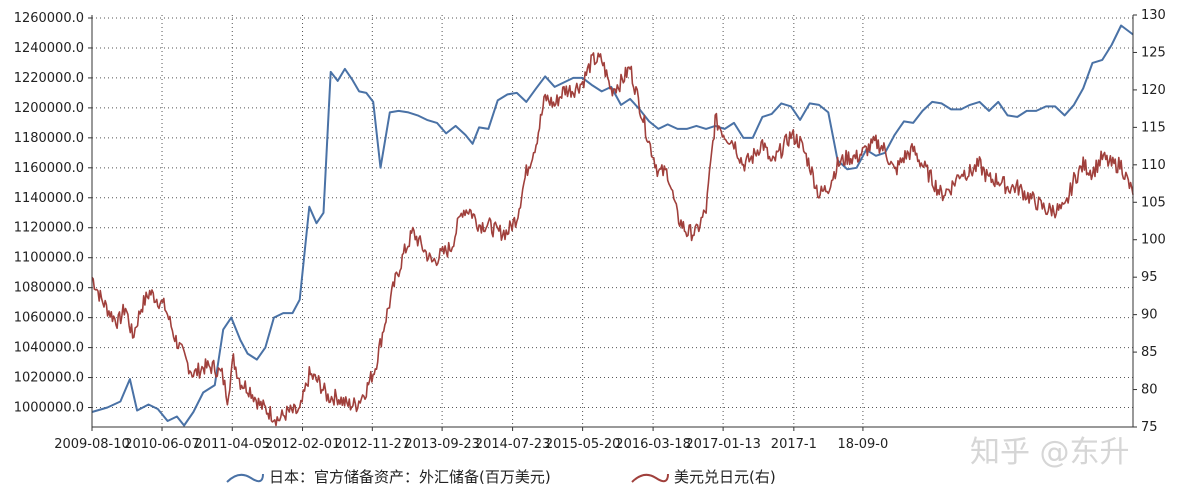 Image resolution: width=1179 pixels, height=495 pixels. Describe the element at coordinates (49, 258) in the screenshot. I see `left-tick-label: 1100000.0` at that location.